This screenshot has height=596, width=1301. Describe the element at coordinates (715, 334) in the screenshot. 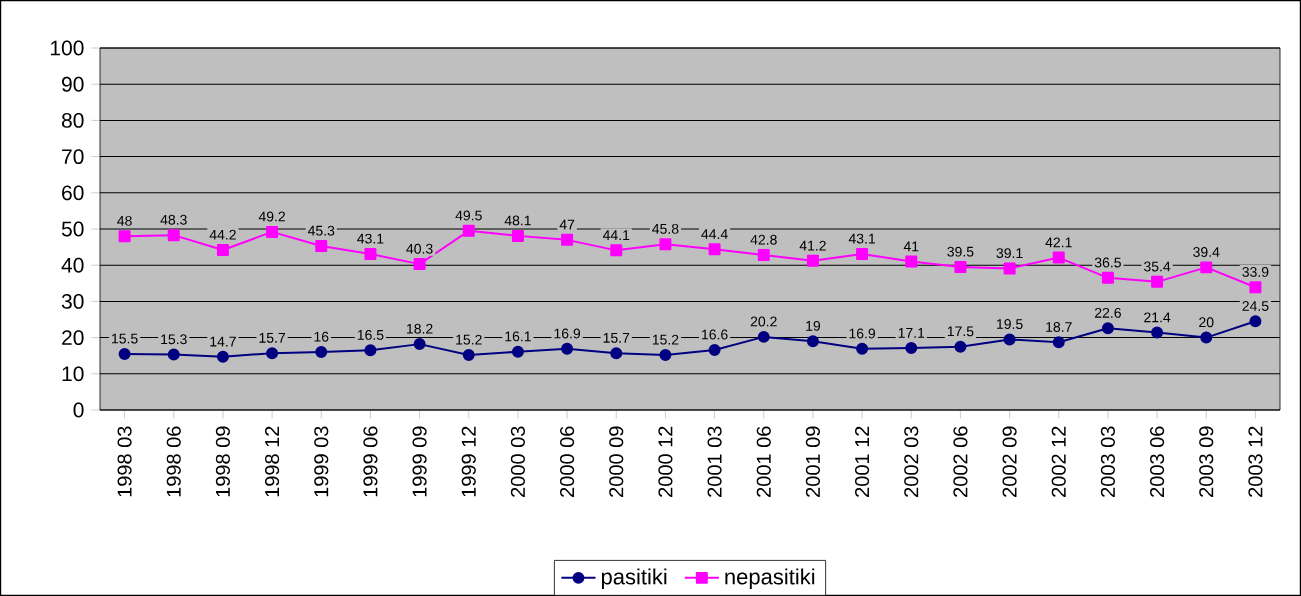

I see `data-label: 16.6` at that location.